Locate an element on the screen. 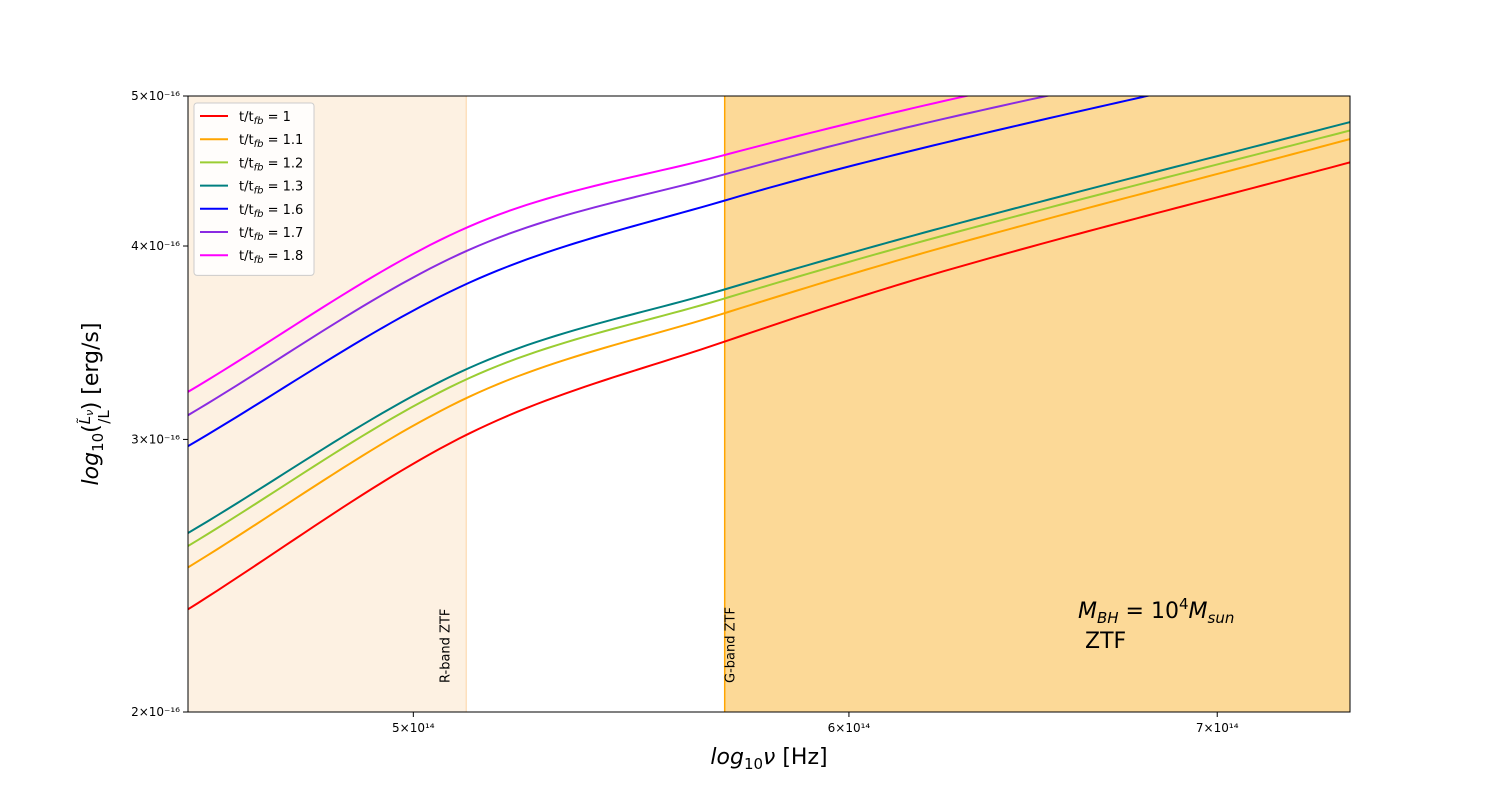  svg-text: log10(L̃ν/L) [erg/s] is located at coordinates (94, 404).